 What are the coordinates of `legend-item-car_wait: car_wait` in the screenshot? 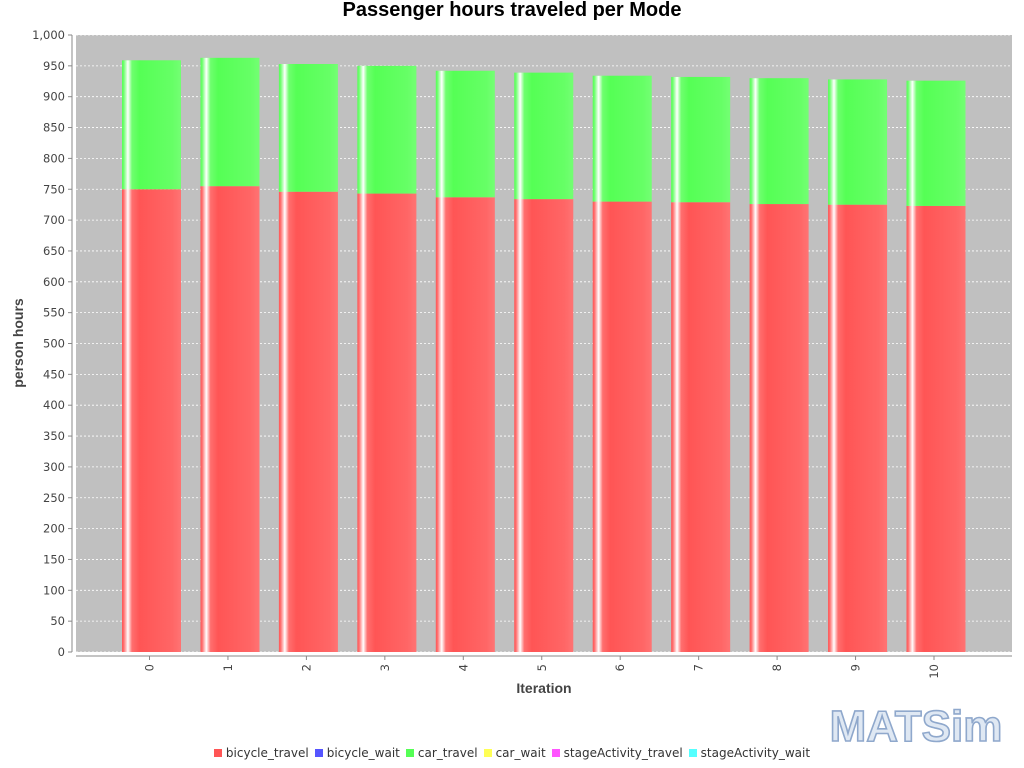 It's located at (514, 753).